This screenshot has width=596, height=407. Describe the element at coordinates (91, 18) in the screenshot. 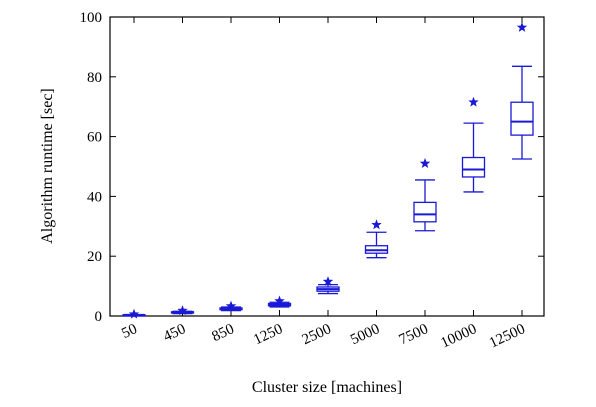

I see `y-tick-label: 100` at that location.